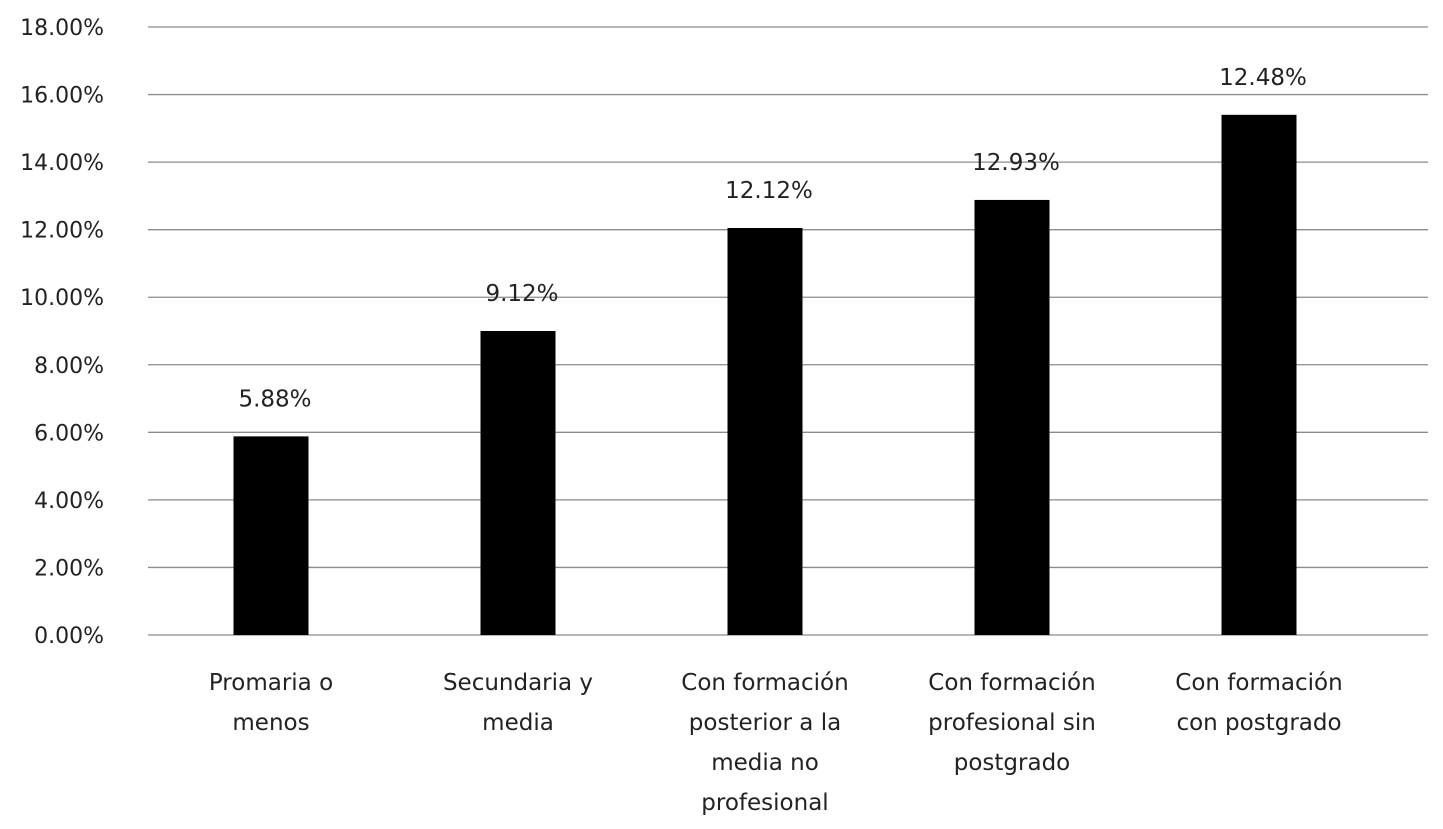 The width and height of the screenshot is (1443, 829). What do you see at coordinates (62, 96) in the screenshot?
I see `y-tick-label: 16.00%` at bounding box center [62, 96].